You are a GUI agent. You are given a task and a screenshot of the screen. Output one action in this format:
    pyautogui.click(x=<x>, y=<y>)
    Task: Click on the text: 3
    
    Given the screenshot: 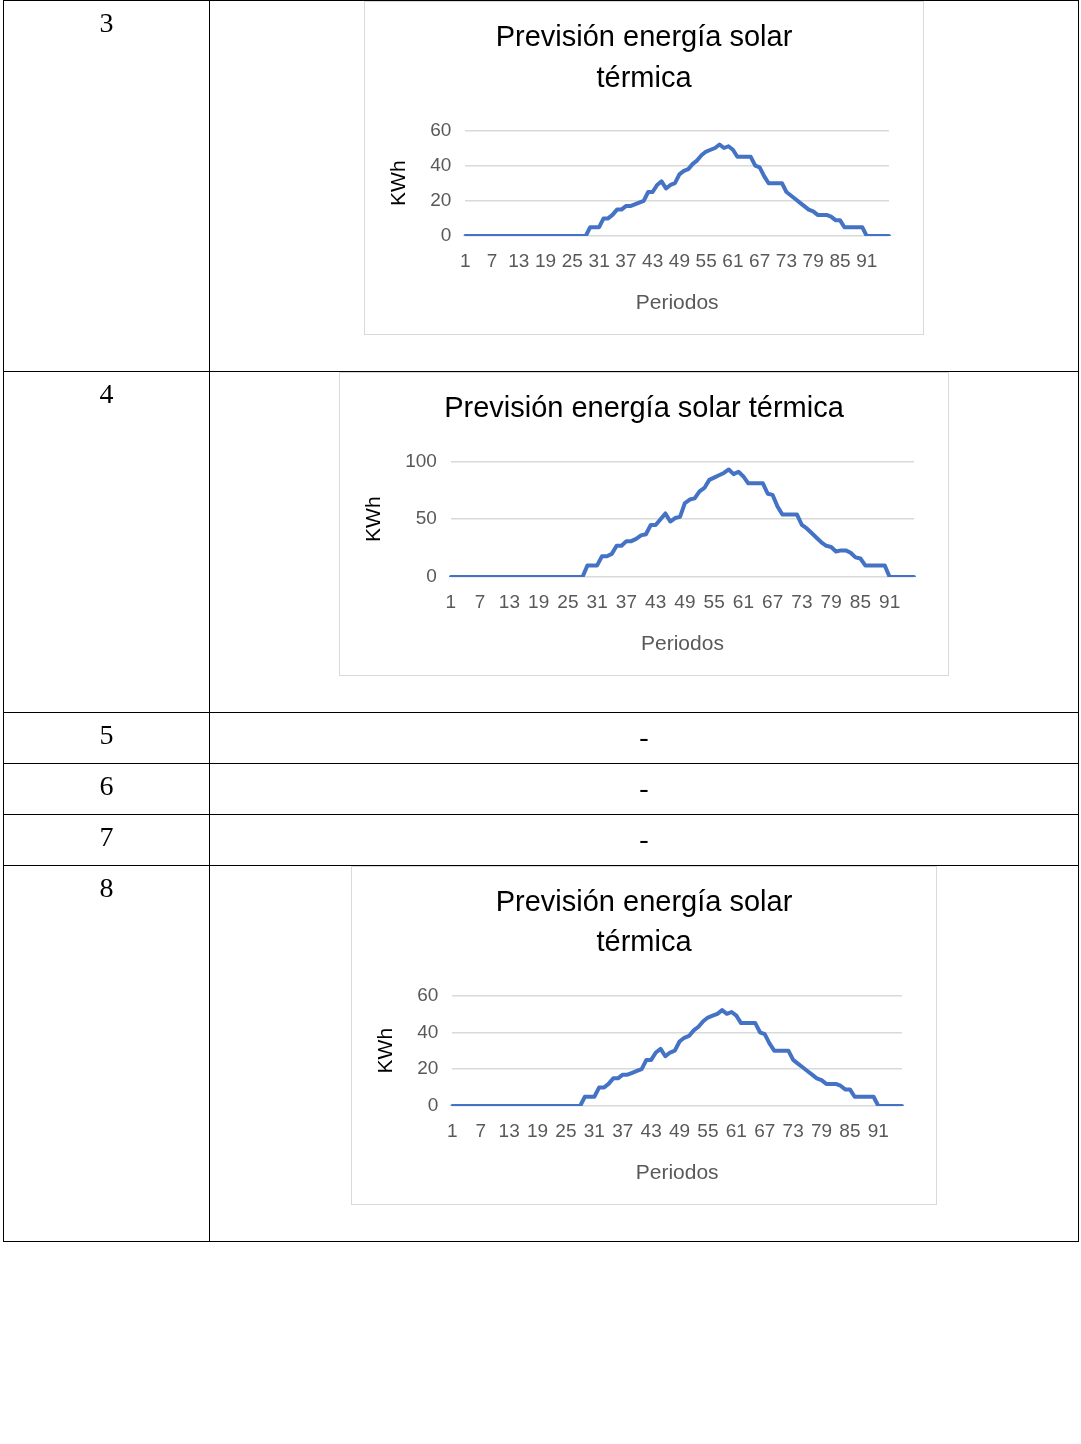 What is the action you would take?
    pyautogui.click(x=106, y=186)
    